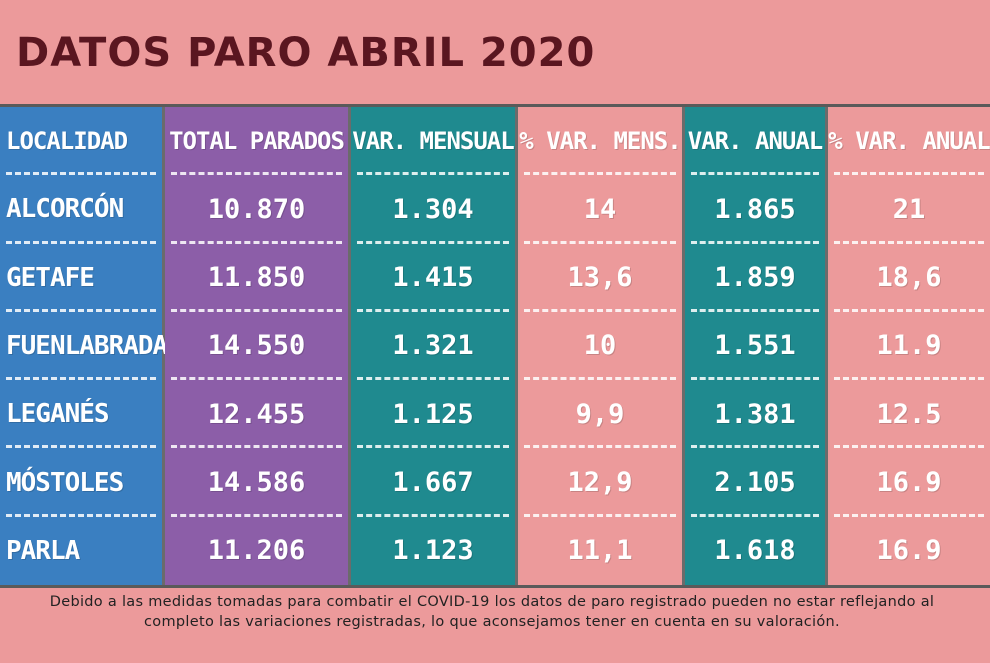  Describe the element at coordinates (82, 550) in the screenshot. I see `cell-localidad: PARLA` at that location.